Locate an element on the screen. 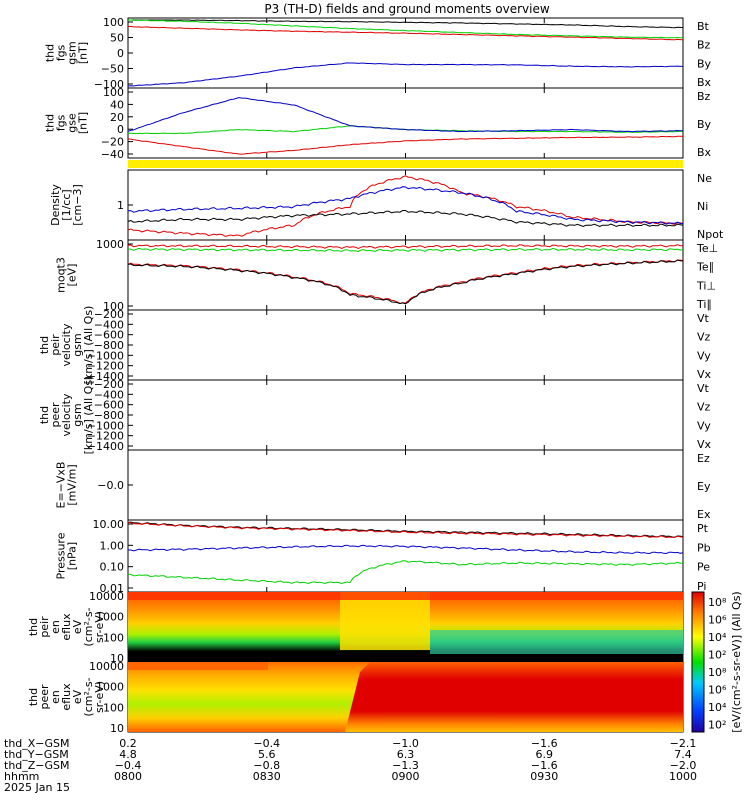 The width and height of the screenshot is (750, 800). colorbar-ticks: 10⁸ 10⁶ 10⁴ 10² 10⁸ 10⁶ 10⁴ 10² is located at coordinates (717, 664).